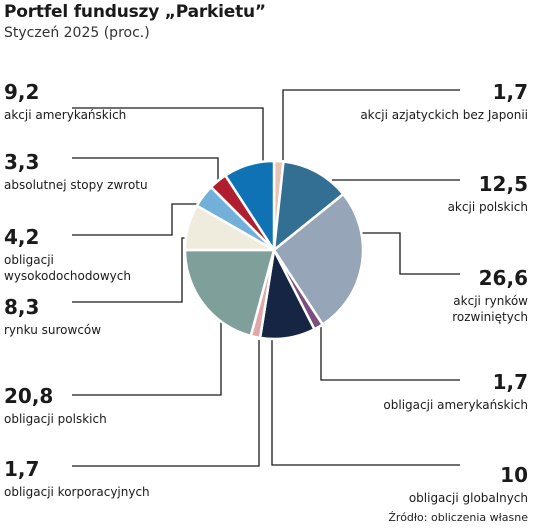 The image size is (536, 529). I want to click on slice-label-developed-markets: 26,6 akcji rynków rozwiniętych, so click(473, 296).